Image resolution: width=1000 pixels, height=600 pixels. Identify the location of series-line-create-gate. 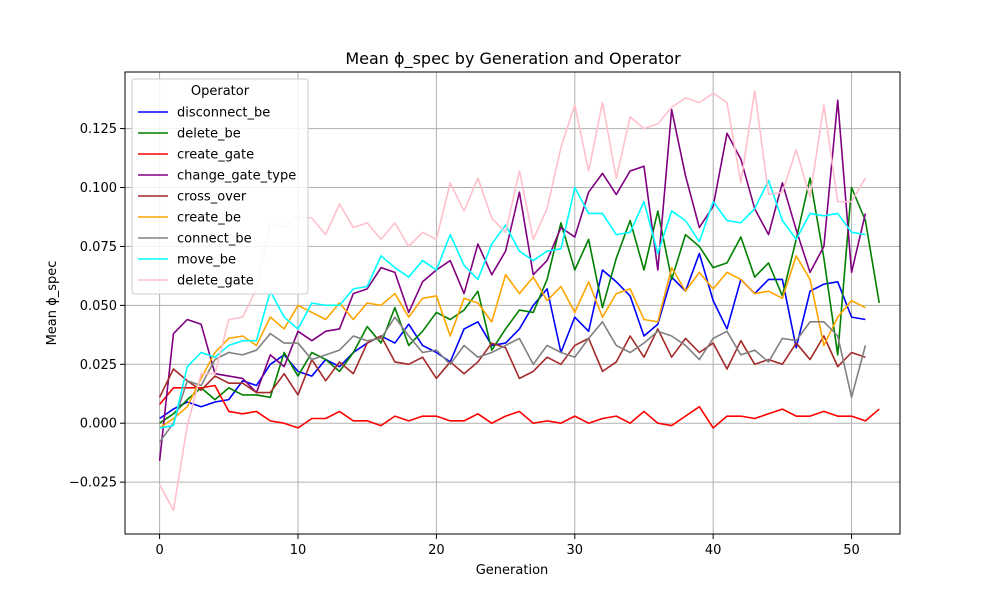
(519, 406).